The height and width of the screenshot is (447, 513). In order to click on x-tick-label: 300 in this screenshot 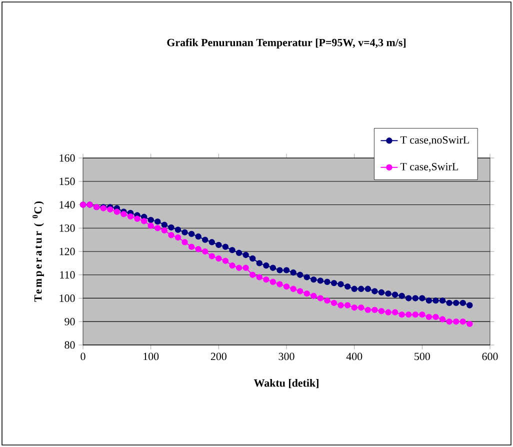, I will do `click(286, 356)`.